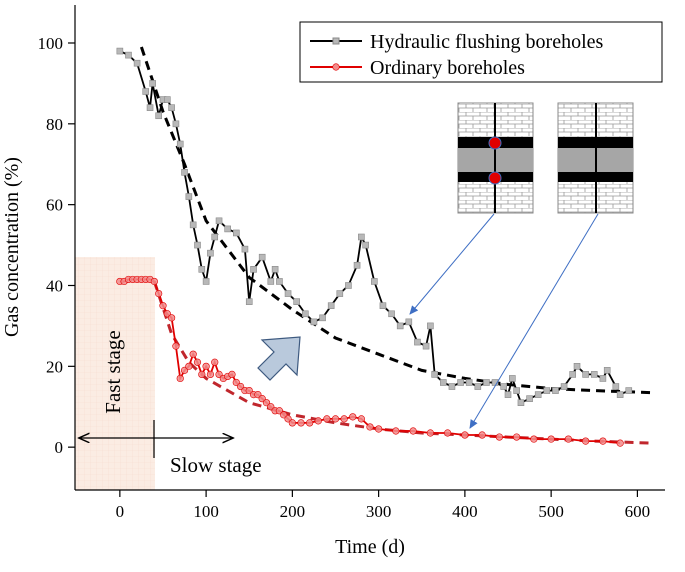 This screenshot has height=572, width=685. Describe the element at coordinates (336, 67) in the screenshot. I see `legend-marker` at that location.